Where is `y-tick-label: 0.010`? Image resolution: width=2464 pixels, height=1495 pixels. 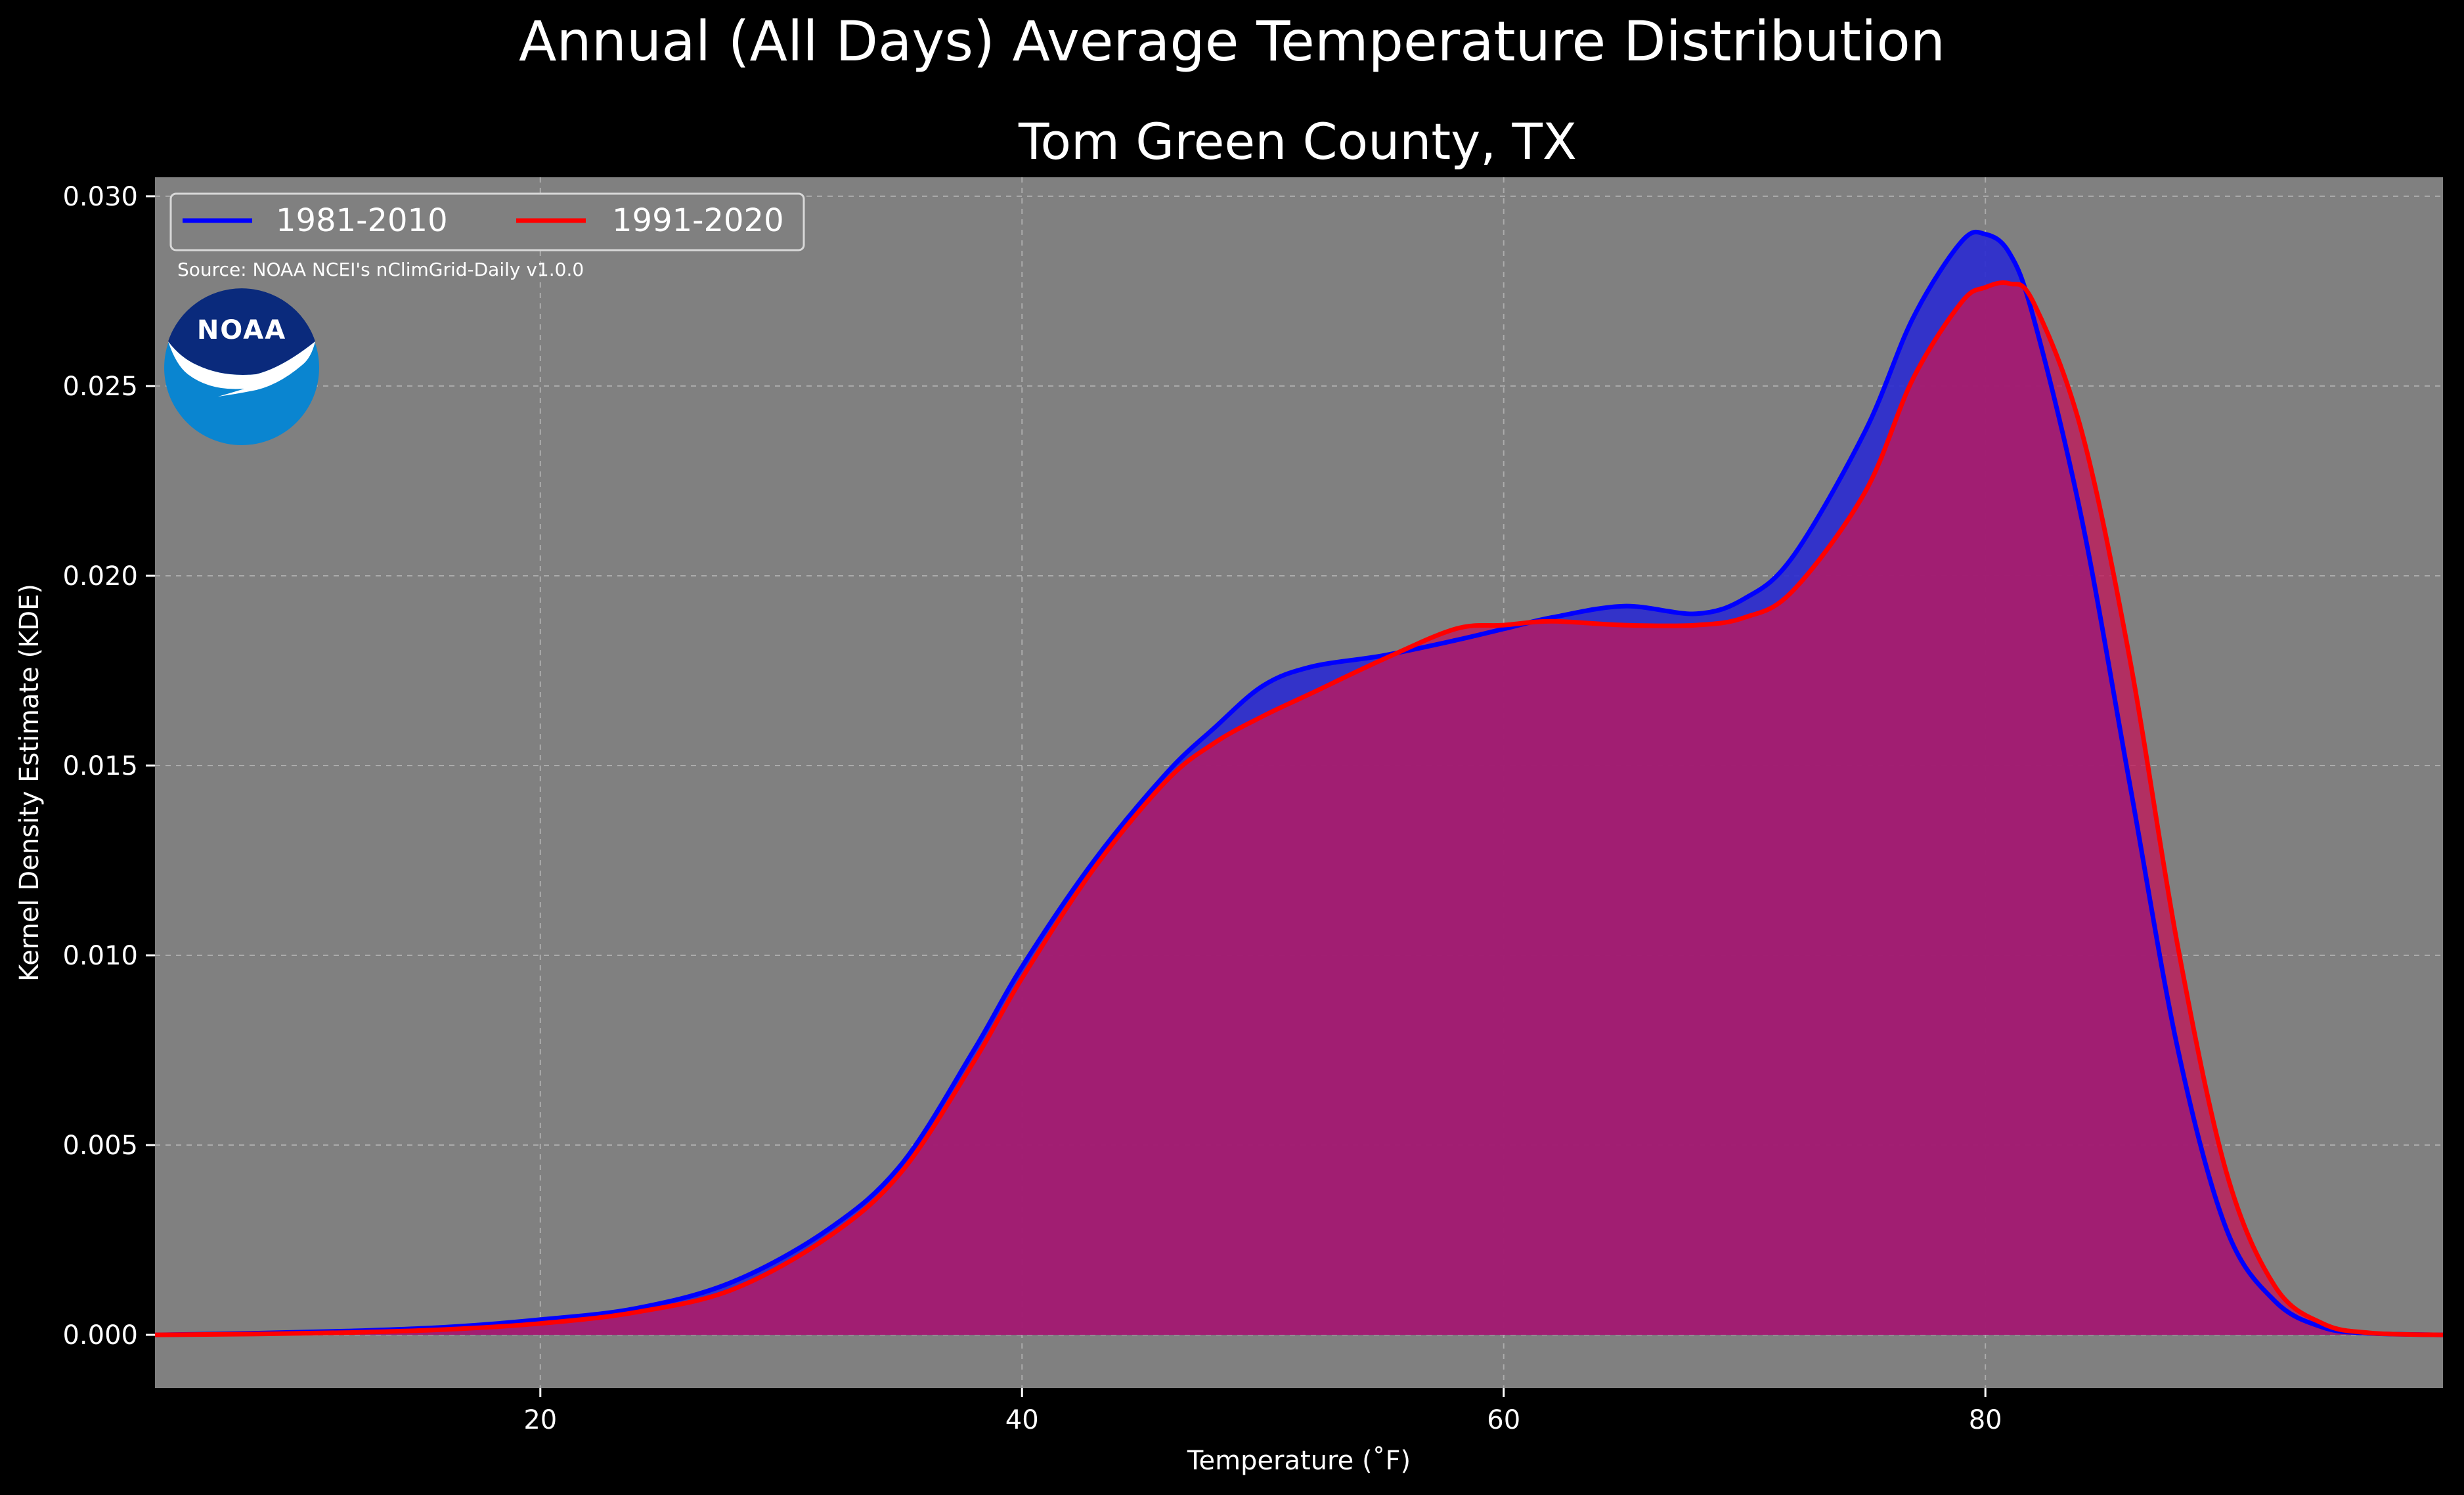
y-tick-label: 0.010 is located at coordinates (100, 956).